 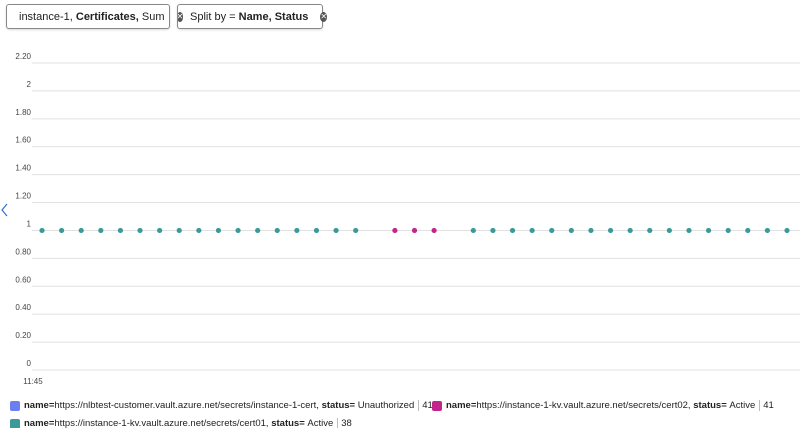 What do you see at coordinates (29, 363) in the screenshot?
I see `y-tick-label: 0` at bounding box center [29, 363].